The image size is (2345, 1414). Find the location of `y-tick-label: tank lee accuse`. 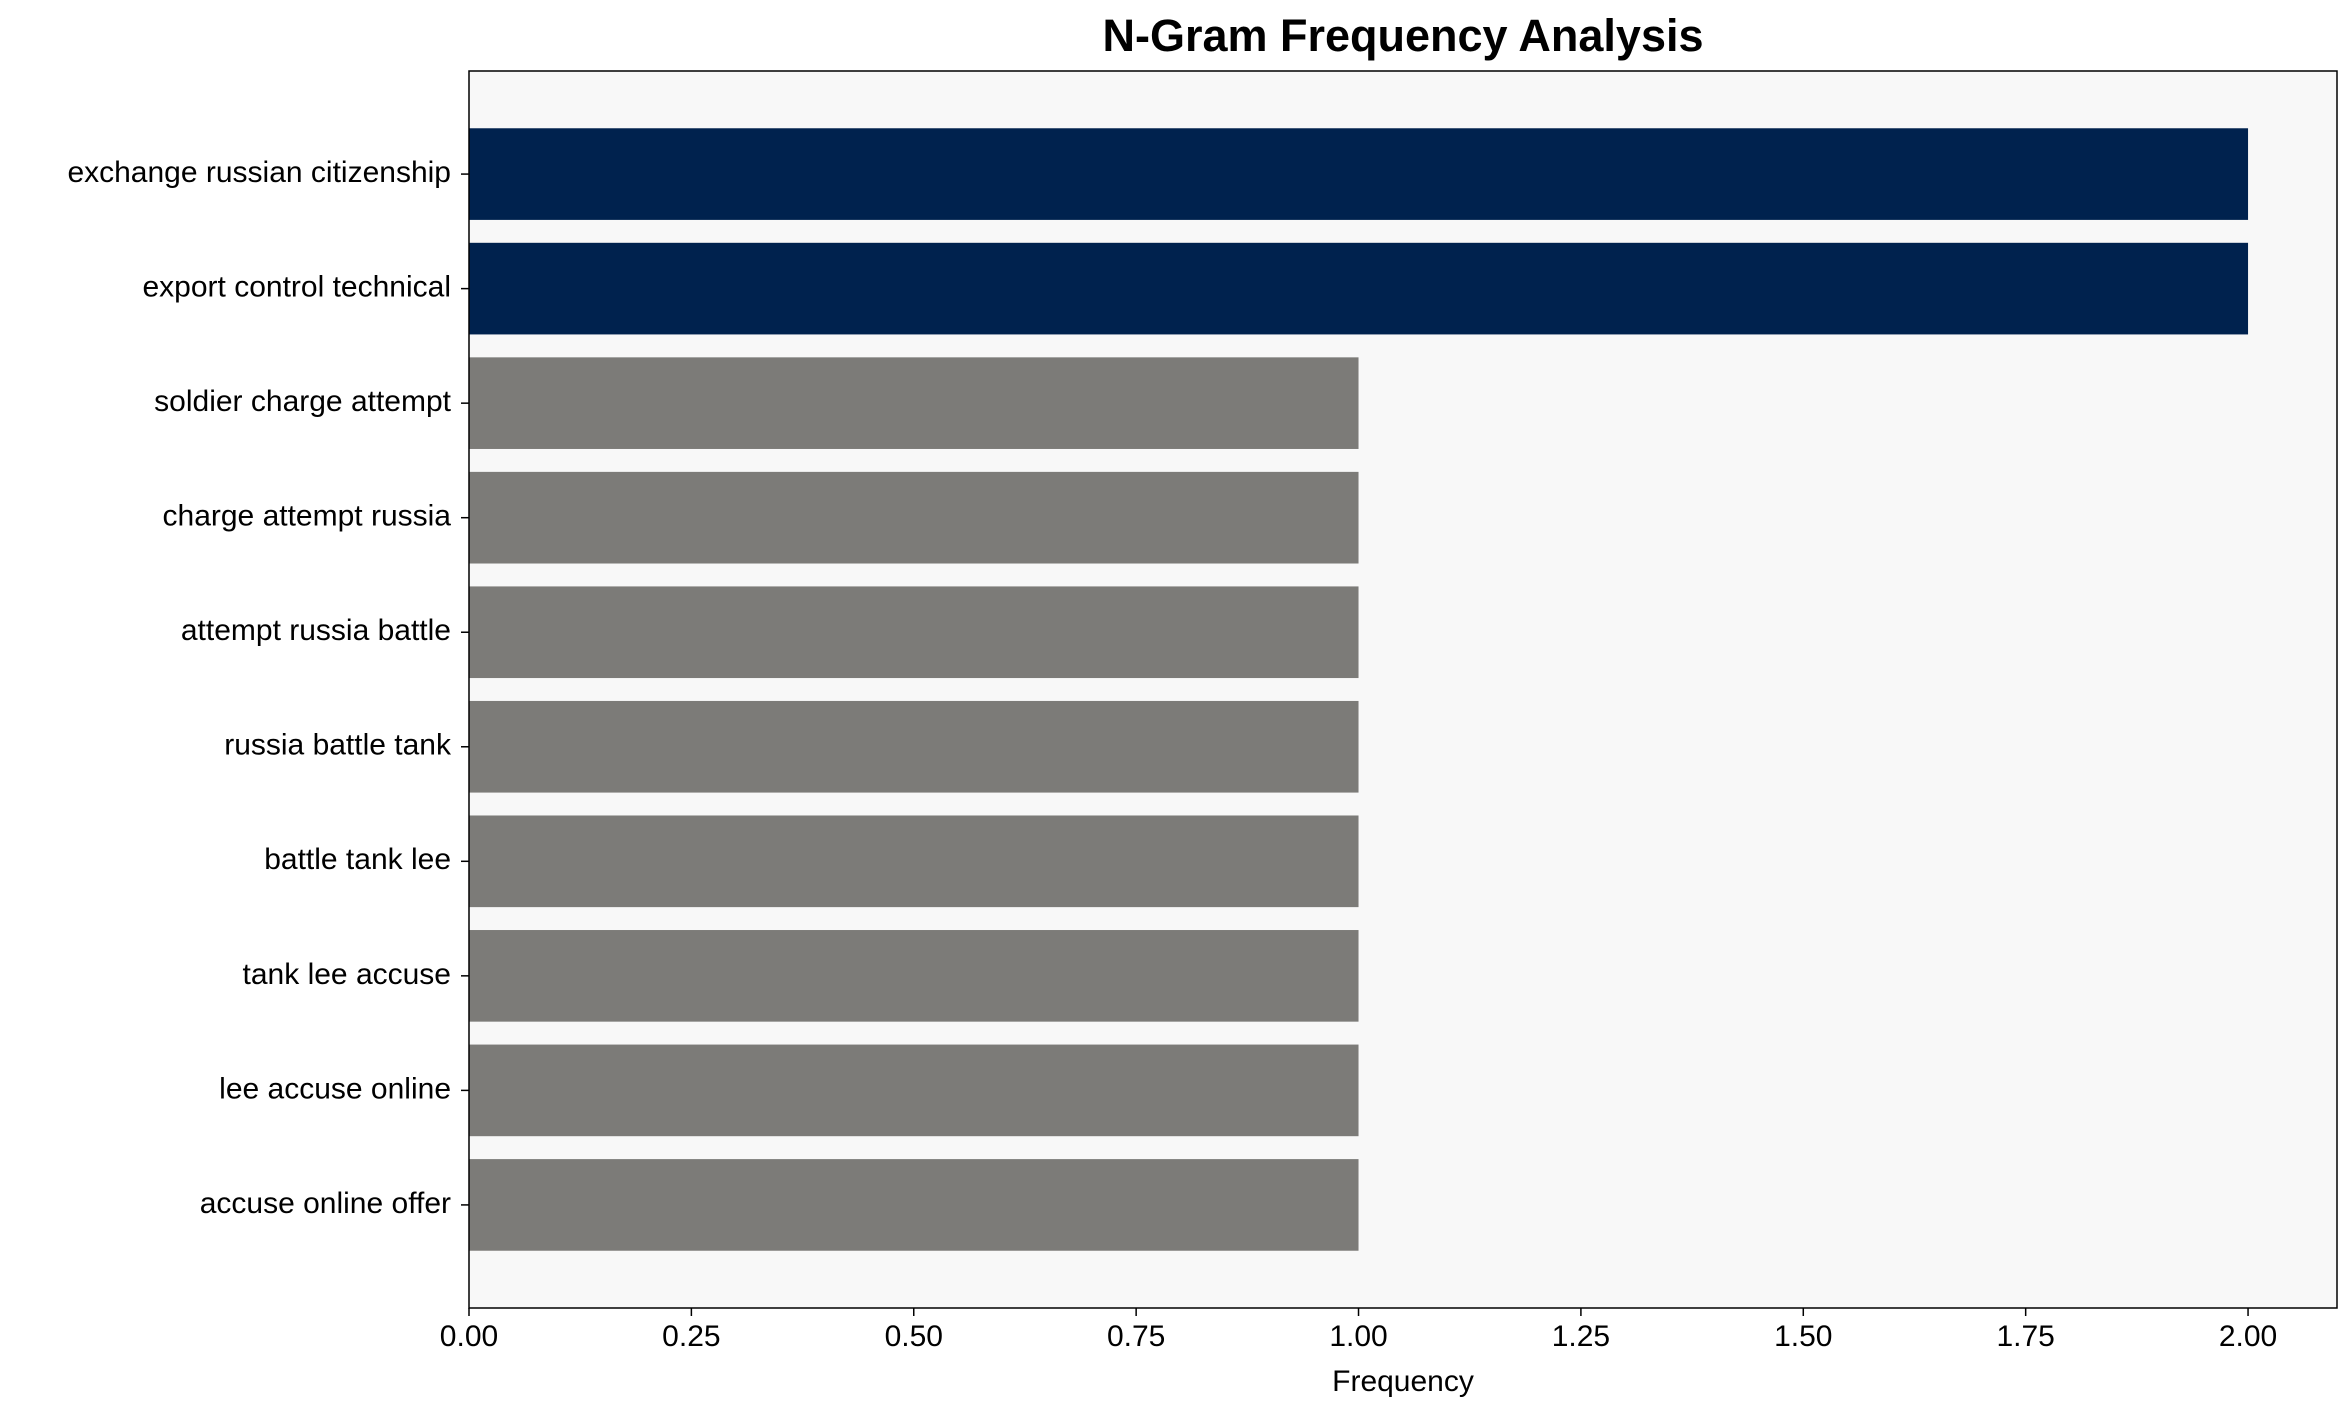

y-tick-label: tank lee accuse is located at coordinates (347, 974).